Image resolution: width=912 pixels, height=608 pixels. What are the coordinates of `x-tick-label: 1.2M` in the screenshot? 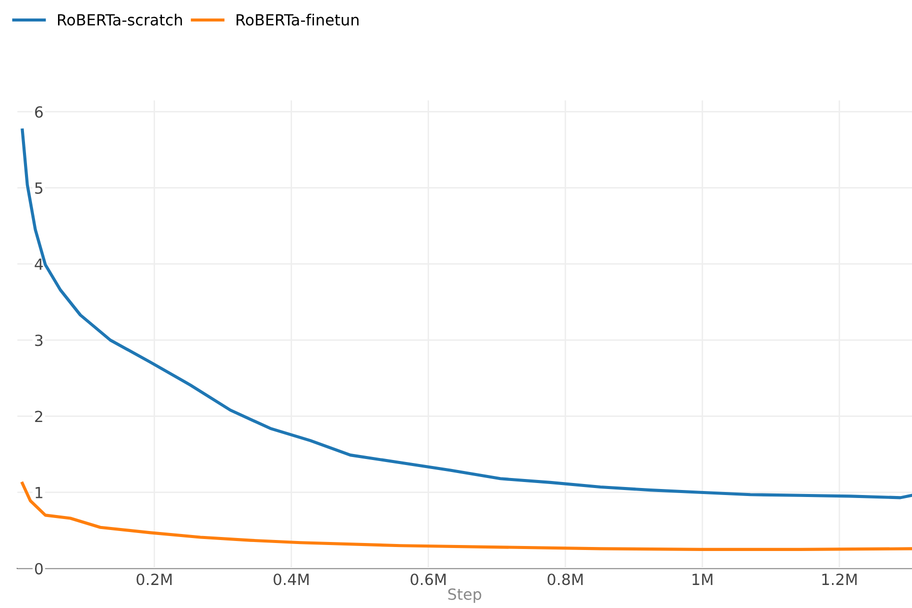 It's located at (839, 579).